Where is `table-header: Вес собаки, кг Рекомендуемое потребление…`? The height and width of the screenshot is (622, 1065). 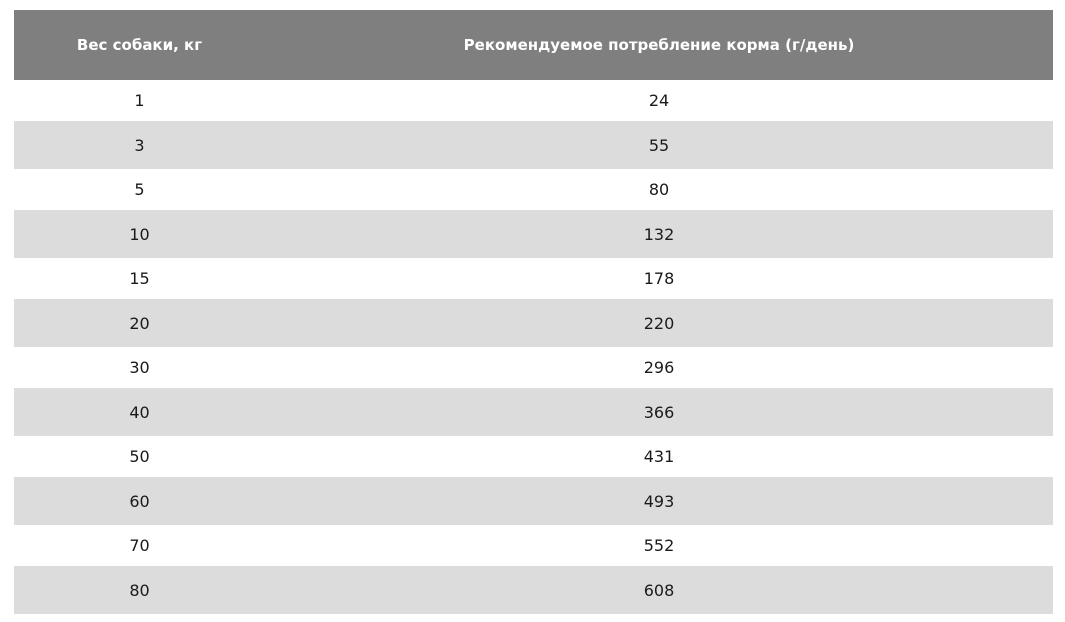 table-header: Вес собаки, кг Рекомендуемое потребление… is located at coordinates (533, 45).